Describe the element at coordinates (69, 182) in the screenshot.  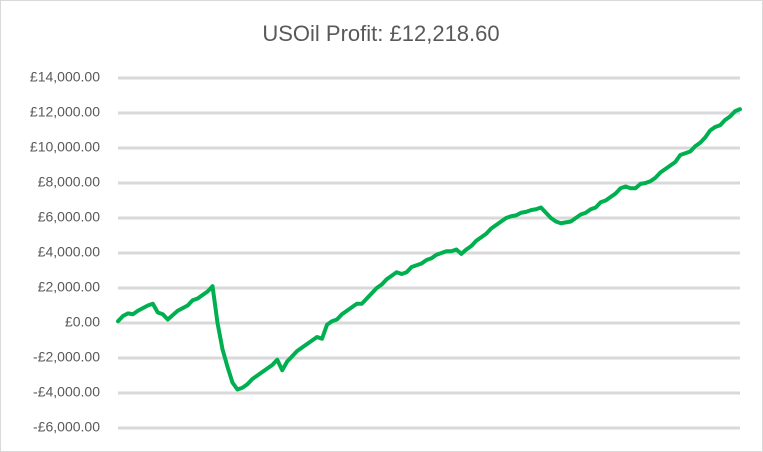
I see `y-tick-label: £8,000.00` at that location.